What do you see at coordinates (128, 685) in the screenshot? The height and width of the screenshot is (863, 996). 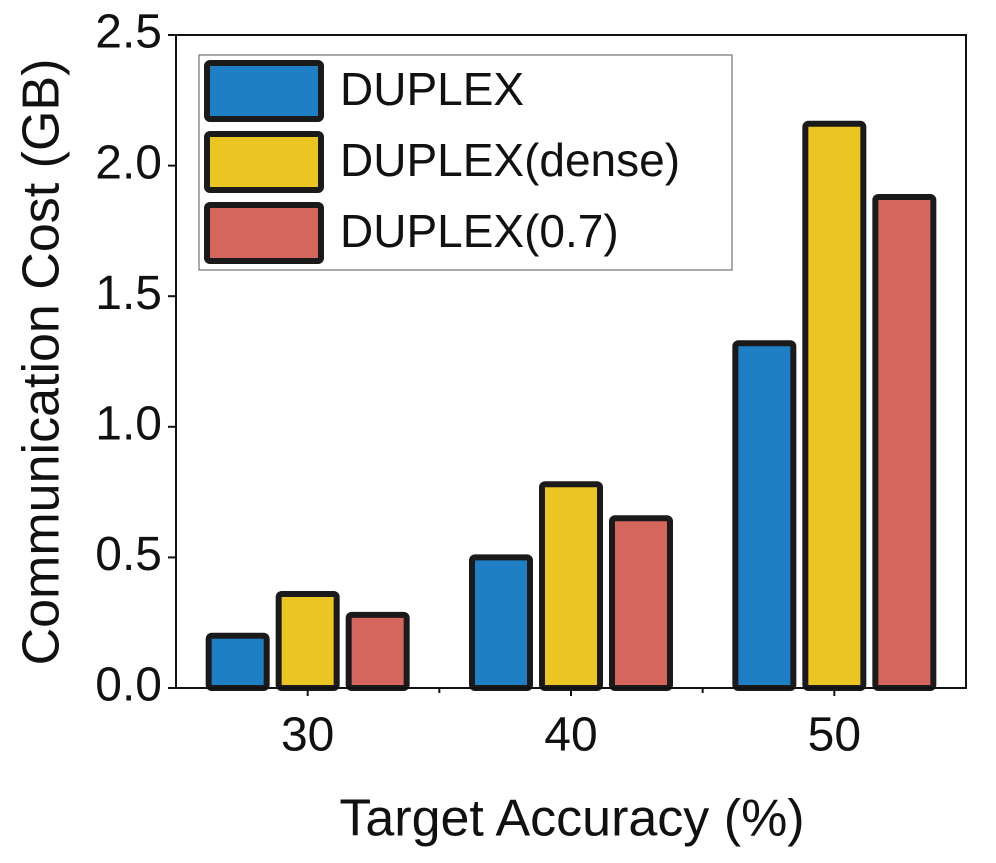 I see `y-tick-label: 0.0` at bounding box center [128, 685].